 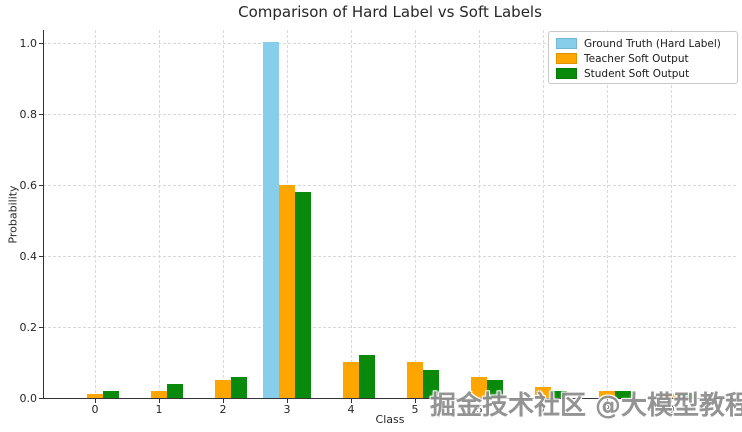 I want to click on bar-student-class7, so click(x=559, y=394).